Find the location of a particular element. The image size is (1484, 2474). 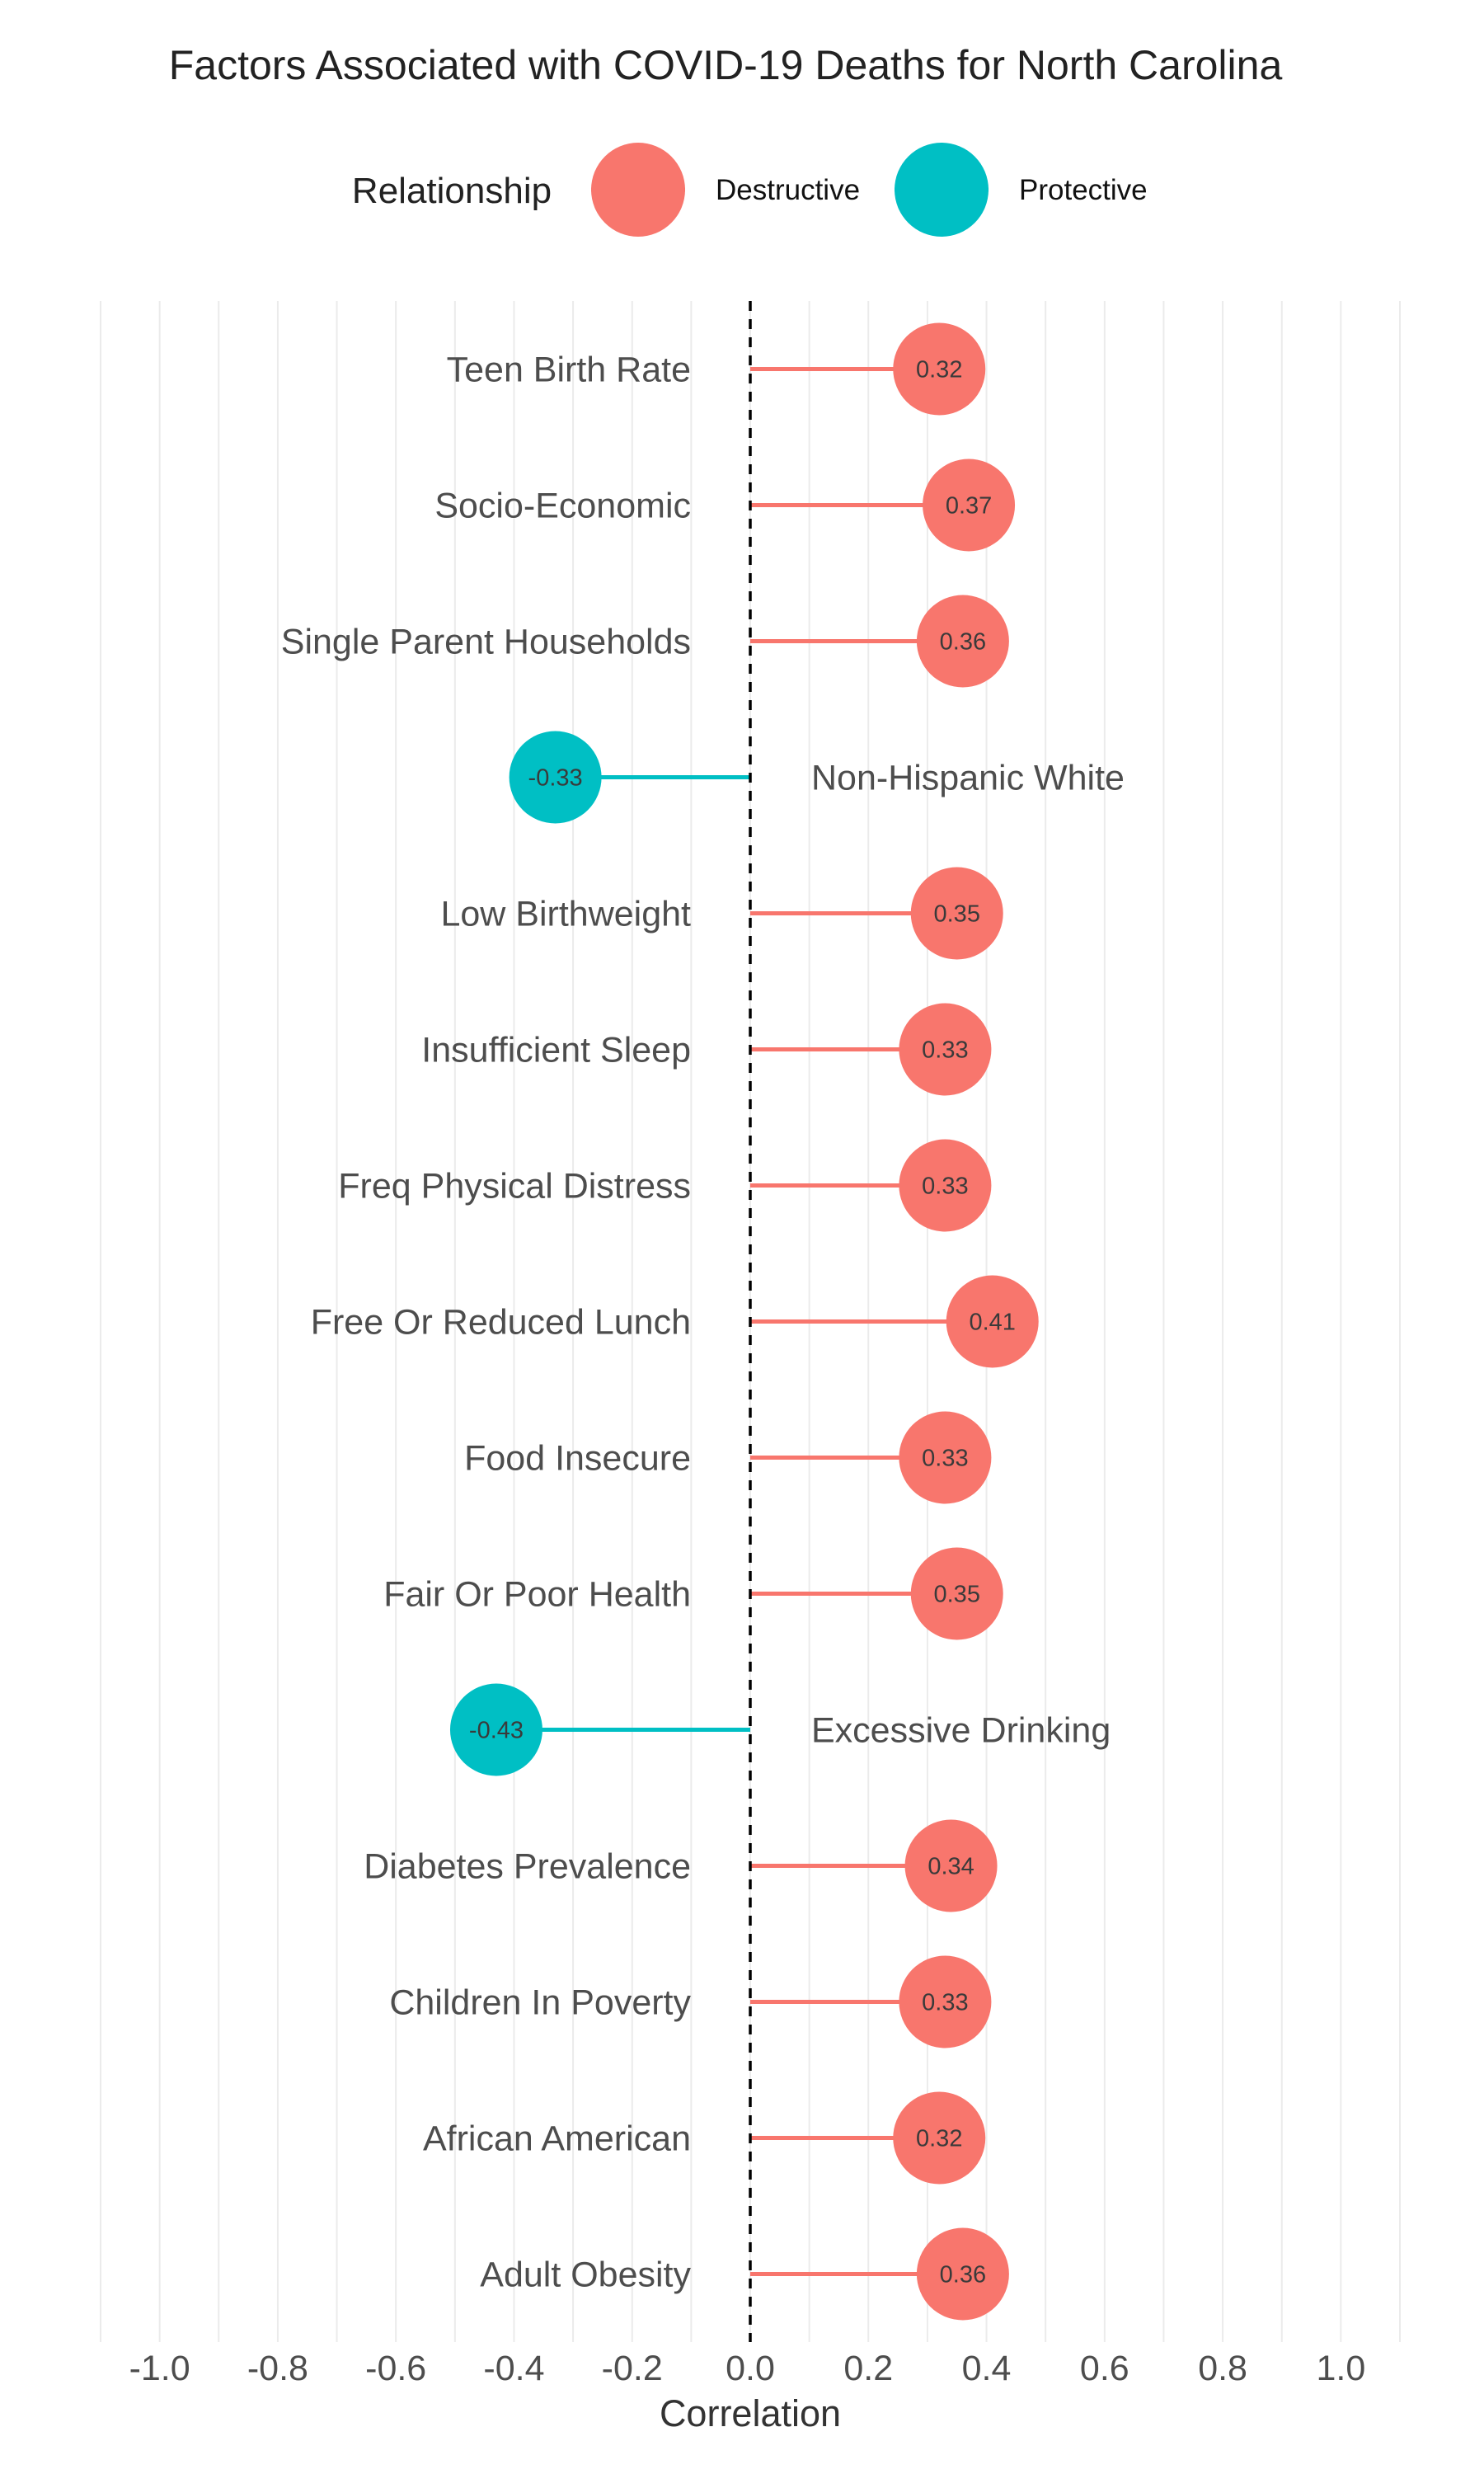

point-value-label: 0.34 is located at coordinates (951, 1867).